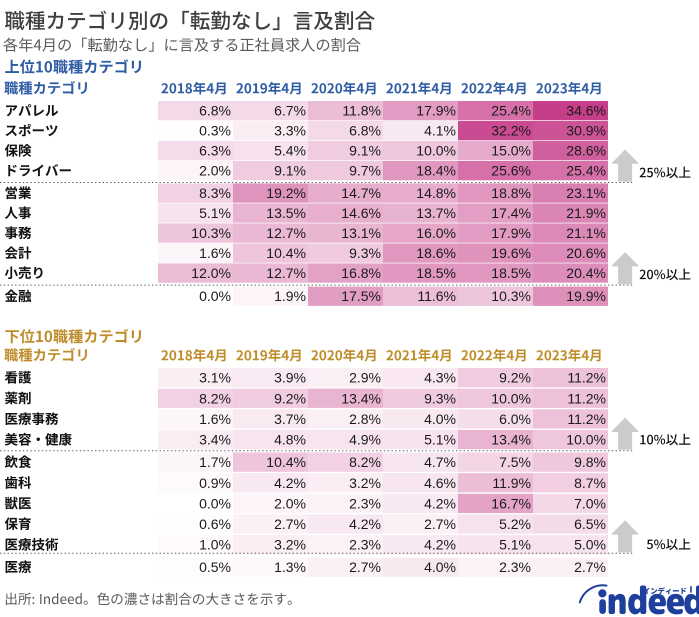 Image resolution: width=699 pixels, height=617 pixels. I want to click on svg-text: 12.0%, so click(211, 273).